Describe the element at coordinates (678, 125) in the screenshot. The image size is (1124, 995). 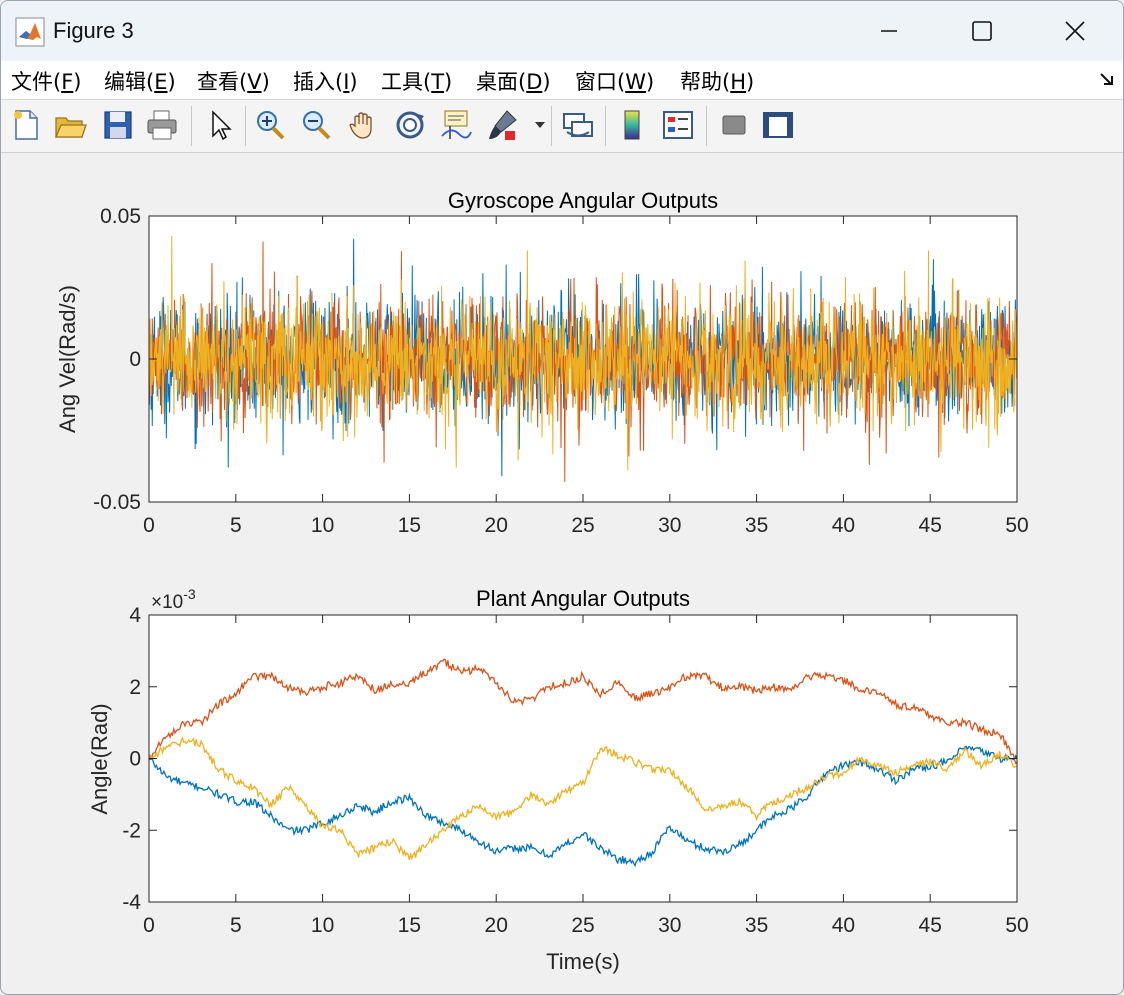
I see `legend-icon` at that location.